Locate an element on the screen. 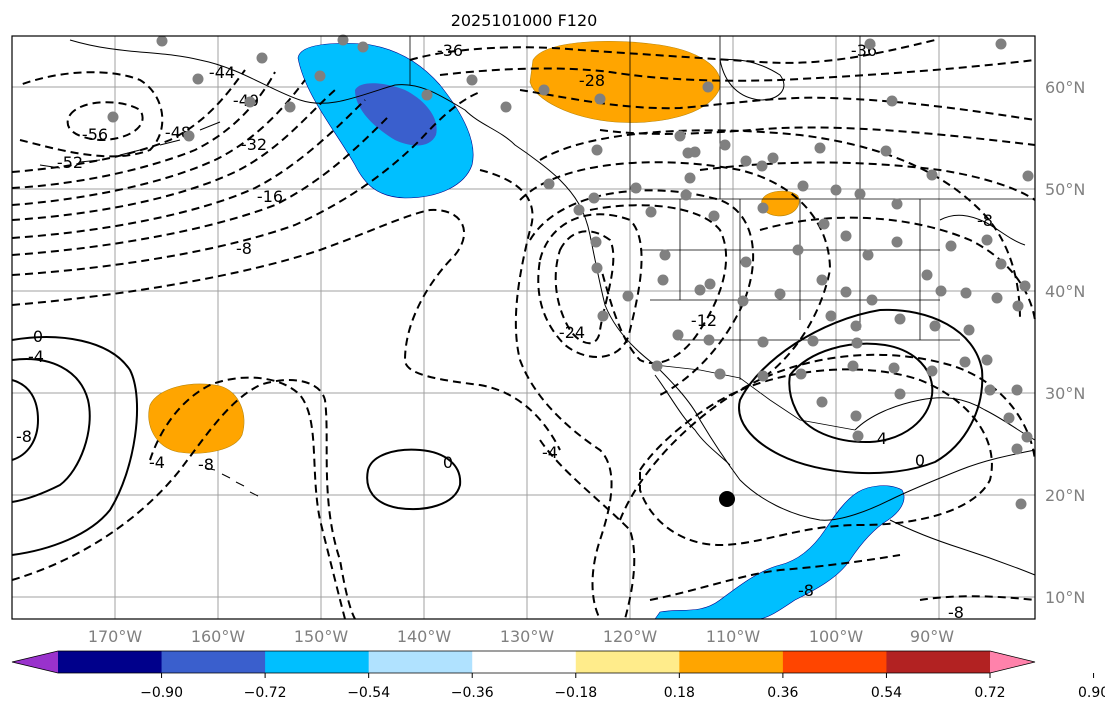  contour-4-texas is located at coordinates (861, 393).